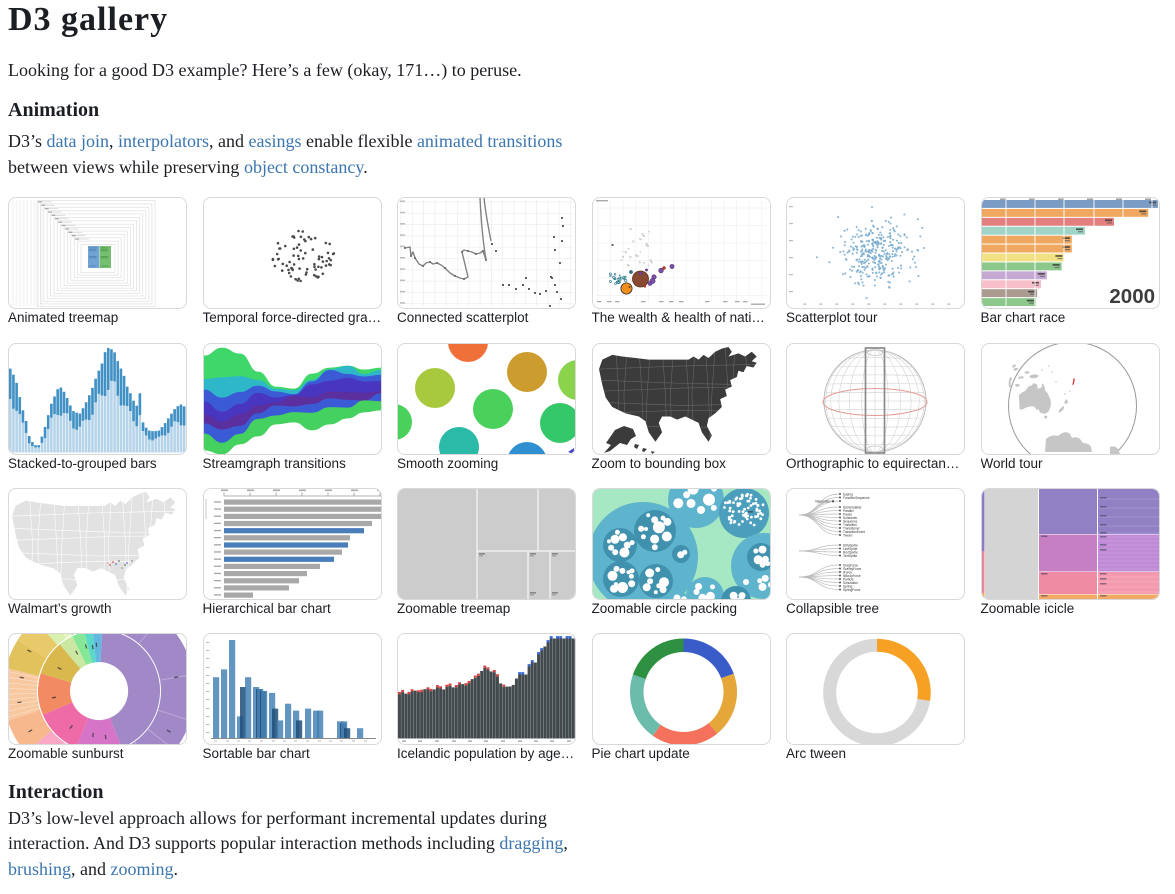  Describe the element at coordinates (822, 501) in the screenshot. I see `svg-text: Interpolate` at that location.